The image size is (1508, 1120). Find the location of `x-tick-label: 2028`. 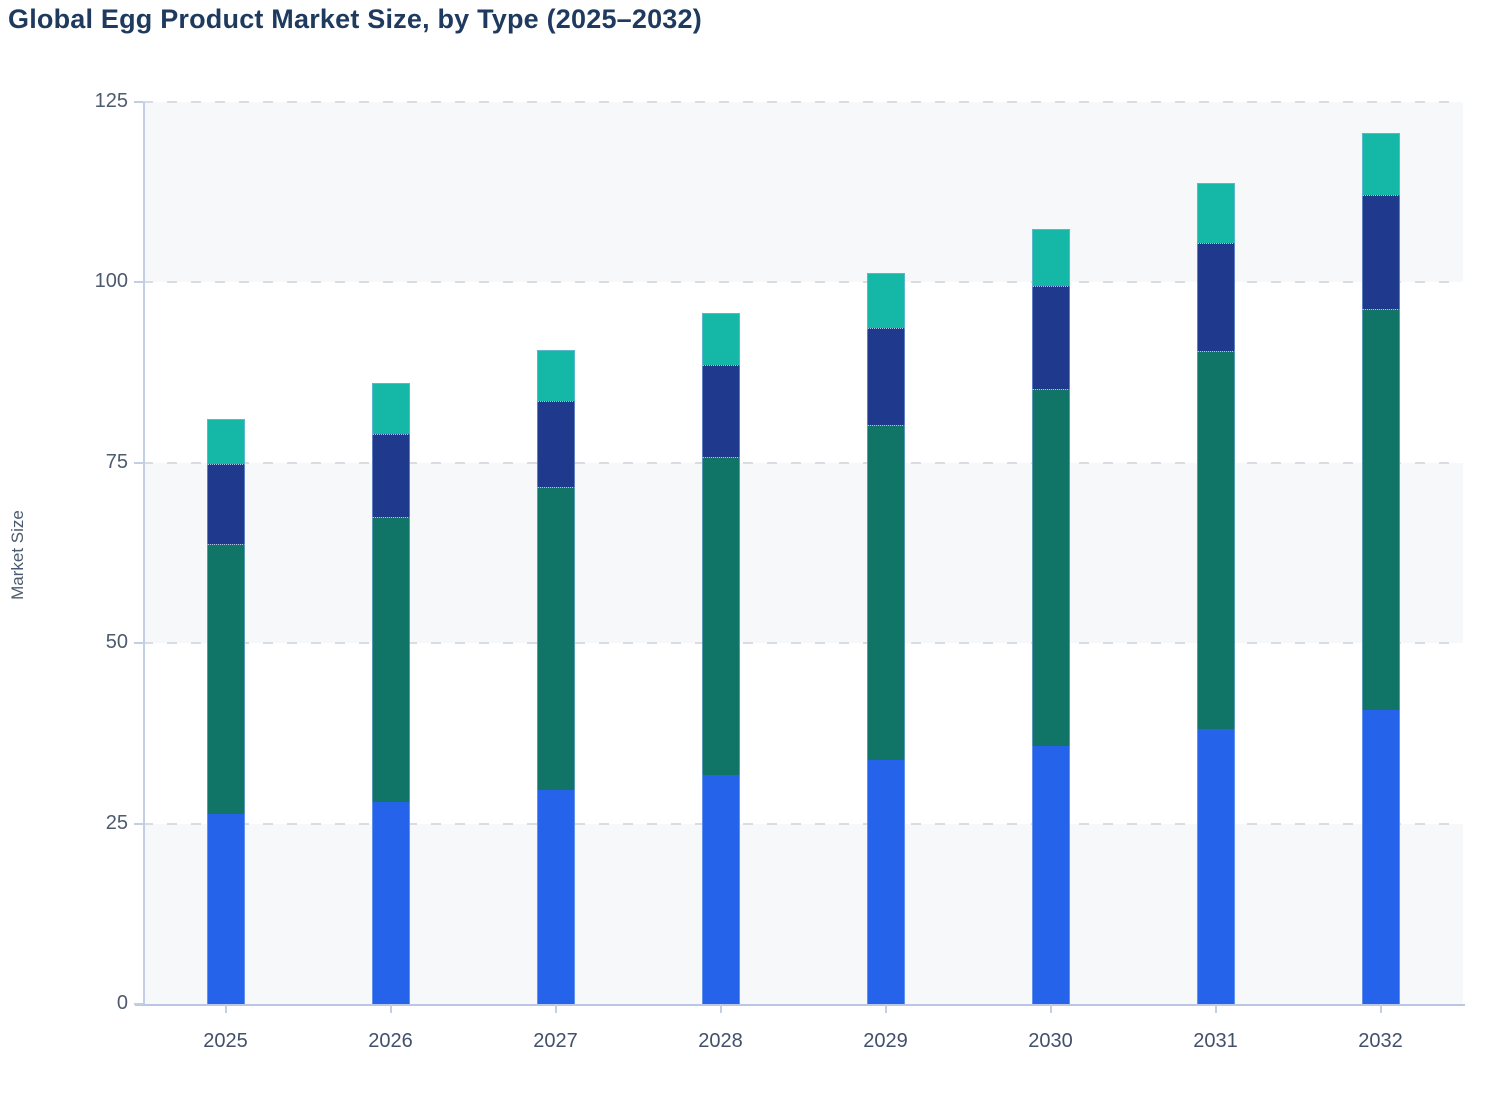

x-tick-label: 2028 is located at coordinates (720, 1041).